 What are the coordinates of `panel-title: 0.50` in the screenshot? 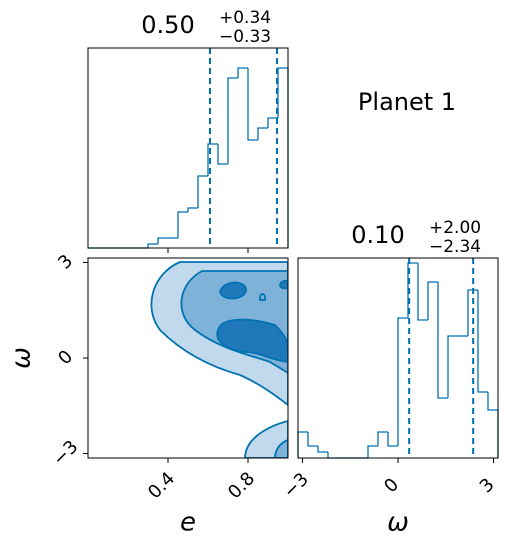 It's located at (167, 25).